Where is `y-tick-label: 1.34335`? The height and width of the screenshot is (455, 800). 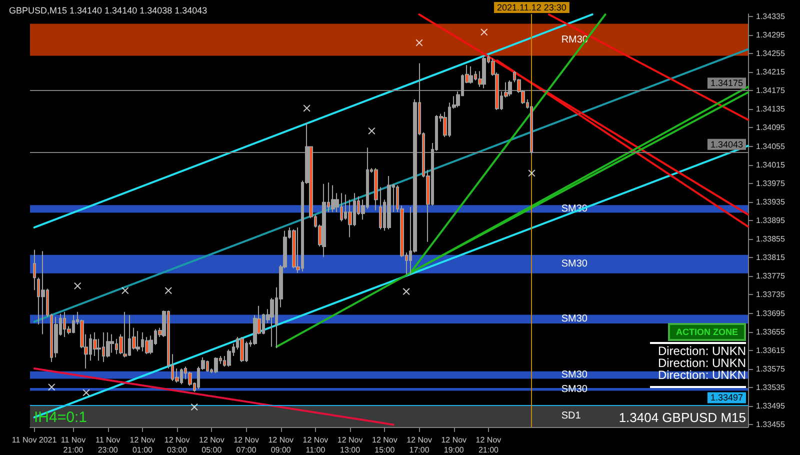
y-tick-label: 1.34335 is located at coordinates (771, 16).